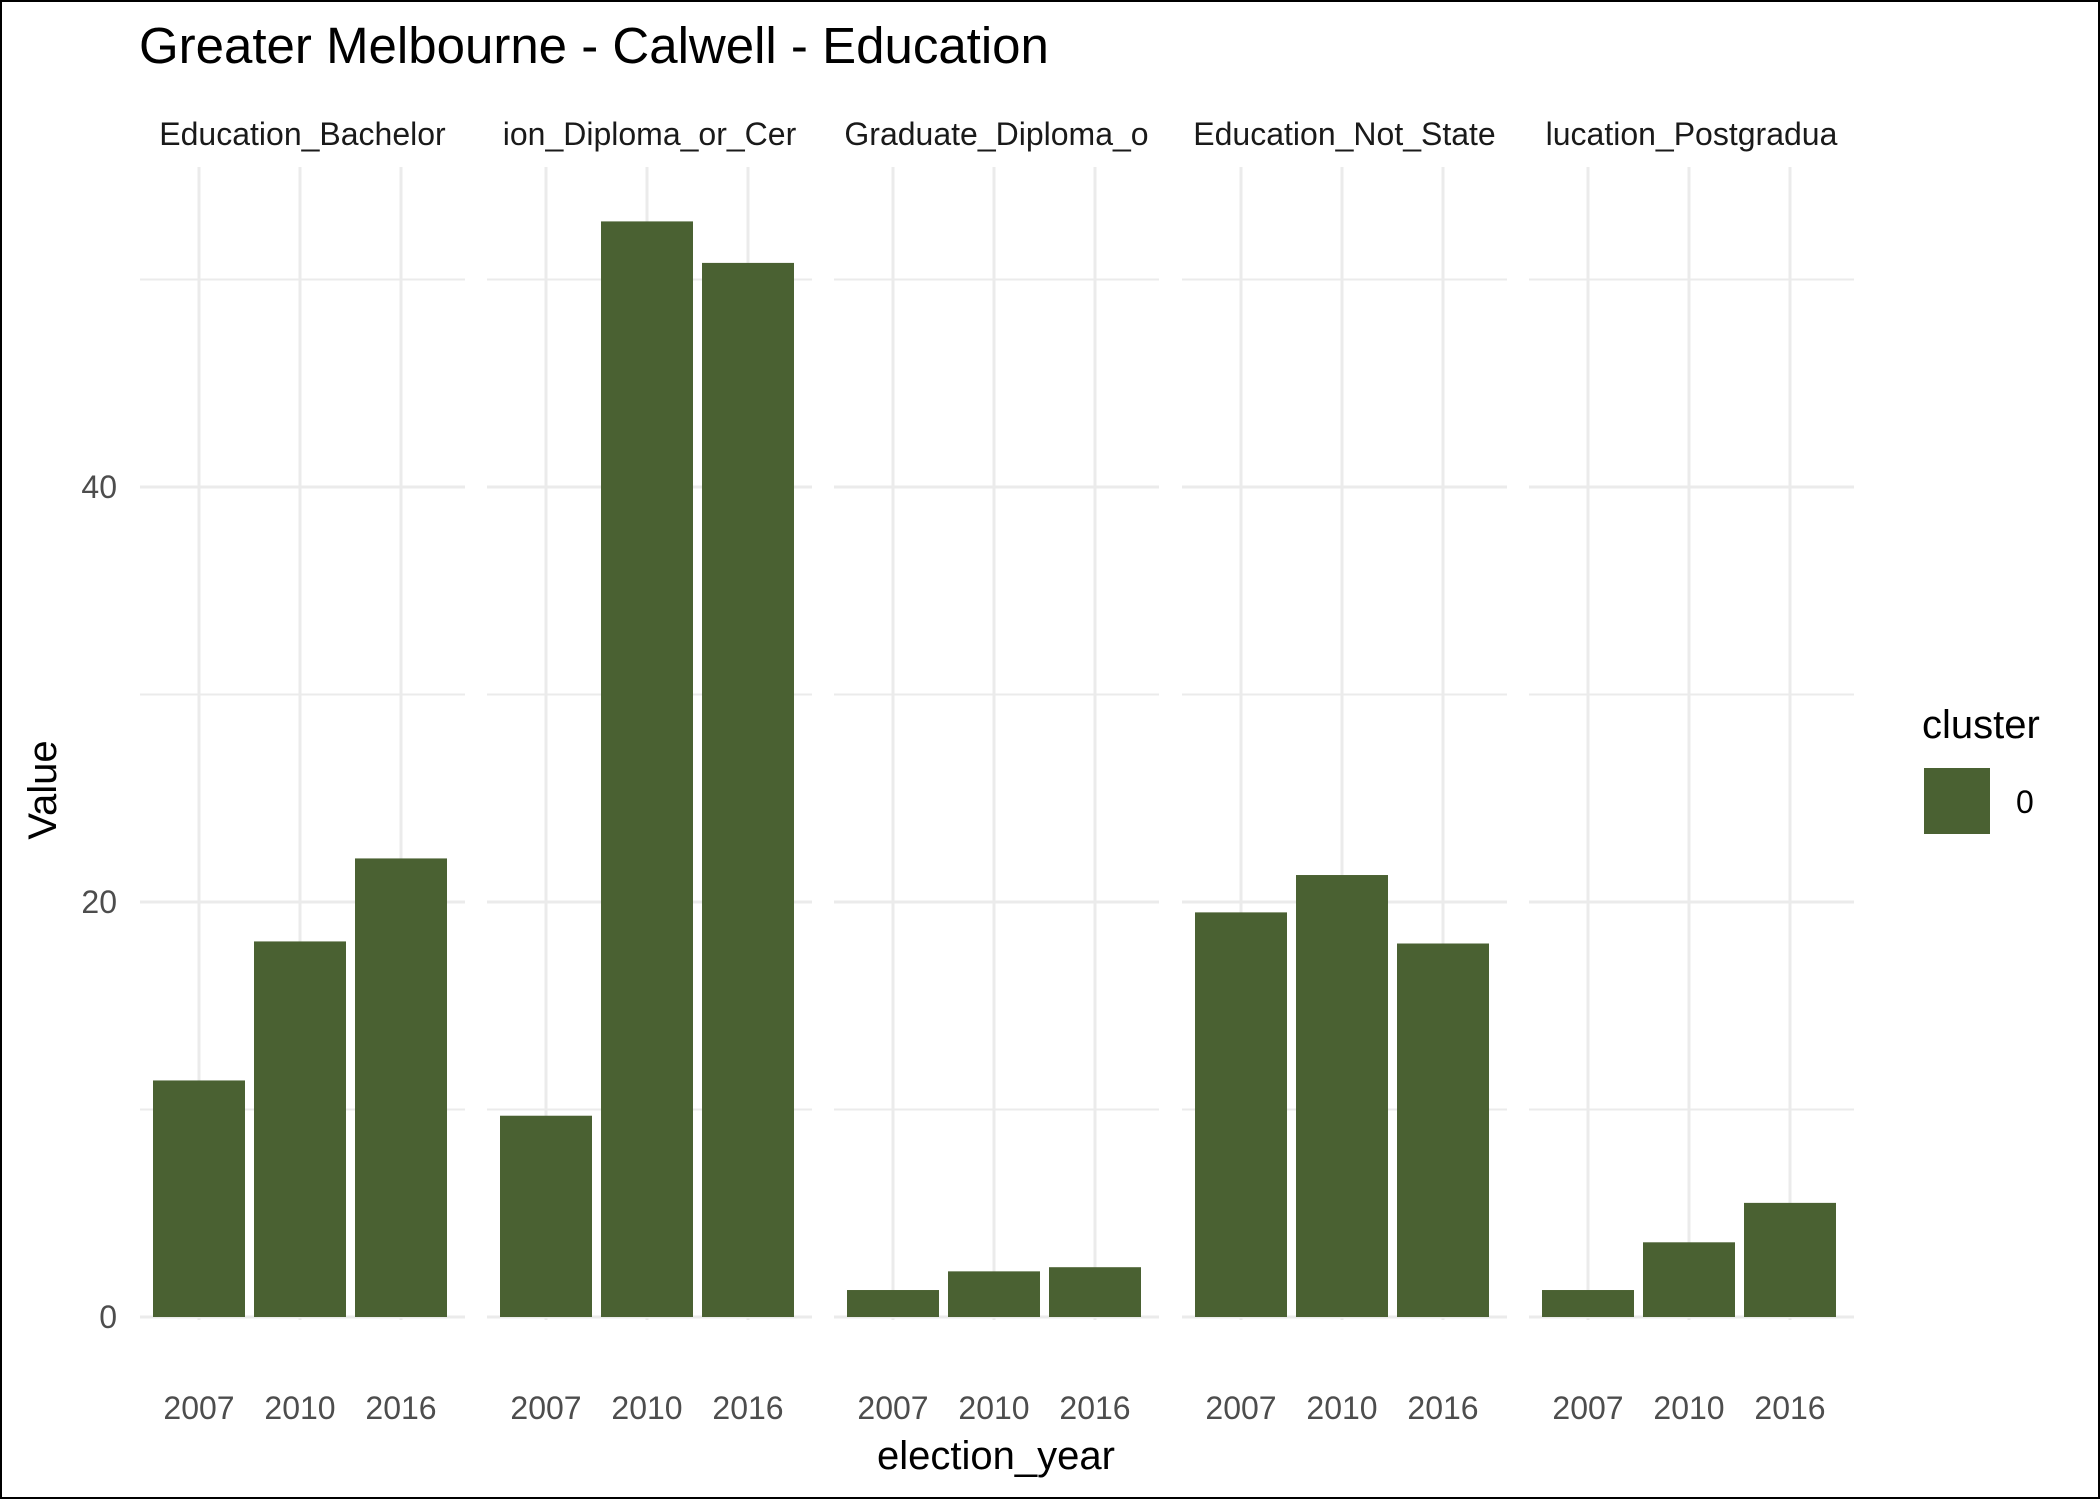  I want to click on legend-label: 0, so click(2025, 802).